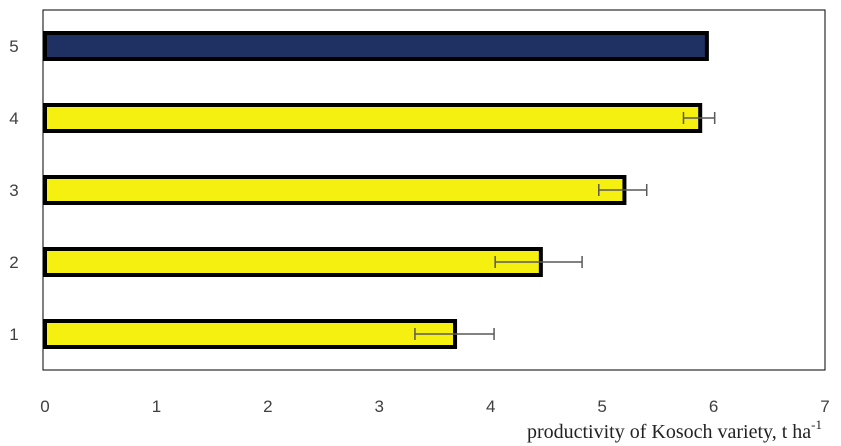 The height and width of the screenshot is (446, 841). I want to click on y-tick-label-1: 1, so click(13, 334).